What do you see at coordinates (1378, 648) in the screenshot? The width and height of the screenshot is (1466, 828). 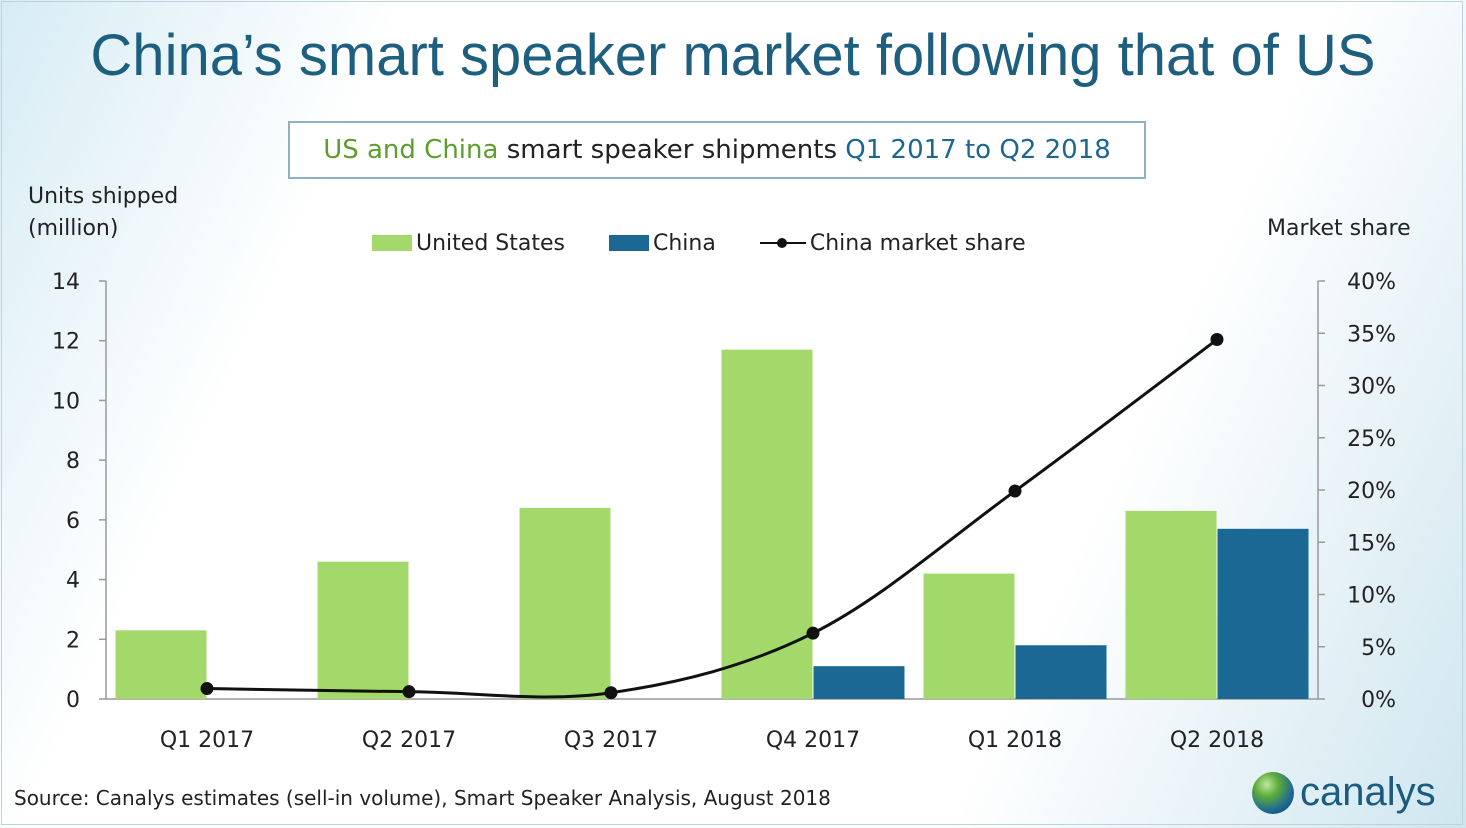 I see `y2-tick-label: 5%` at bounding box center [1378, 648].